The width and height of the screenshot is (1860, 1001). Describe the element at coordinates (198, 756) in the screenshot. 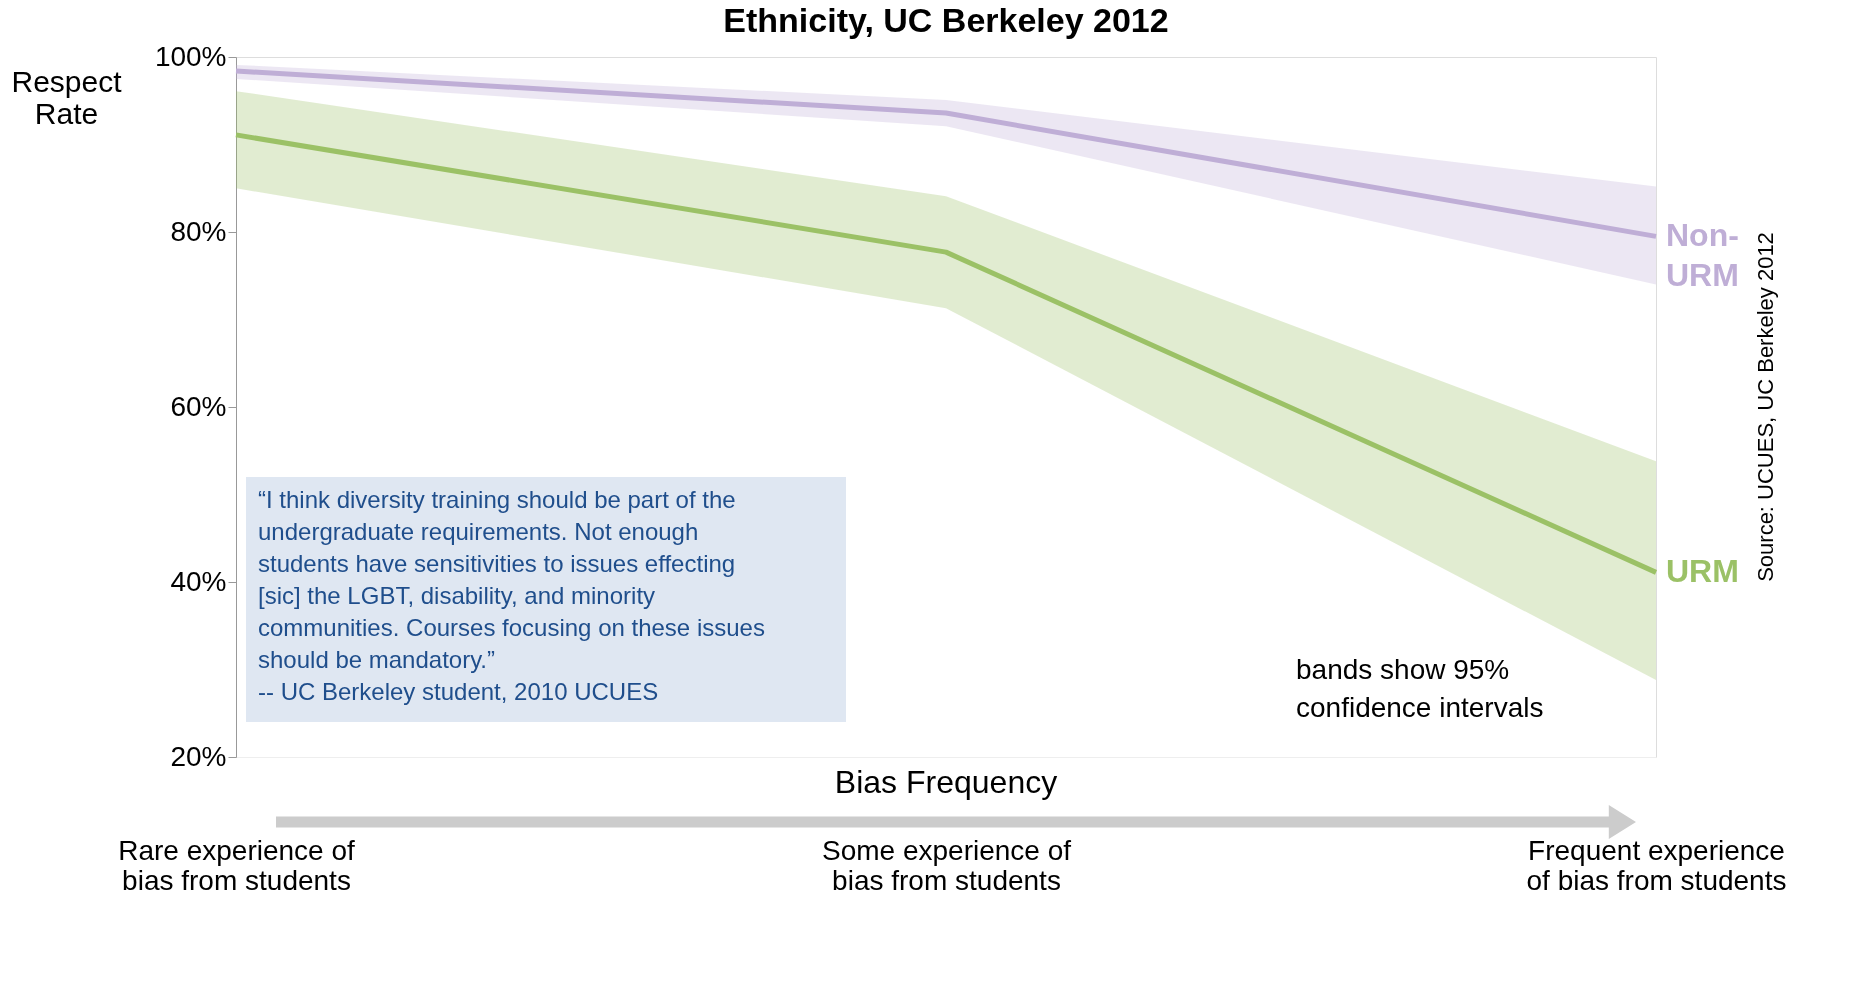

I see `y-tick-label: 20%` at that location.